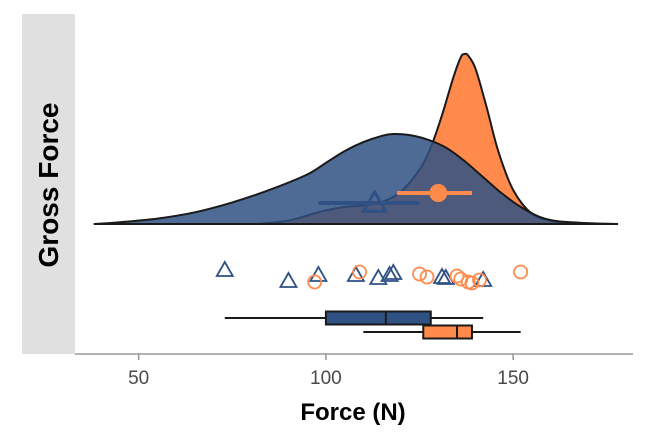 The height and width of the screenshot is (441, 648). Describe the element at coordinates (138, 378) in the screenshot. I see `x-tick-label: 50` at that location.